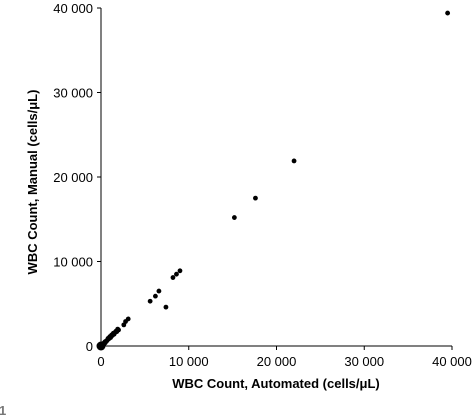 This screenshot has height=419, width=474. What do you see at coordinates (101, 346) in the screenshot?
I see `data-point-cluster` at bounding box center [101, 346].